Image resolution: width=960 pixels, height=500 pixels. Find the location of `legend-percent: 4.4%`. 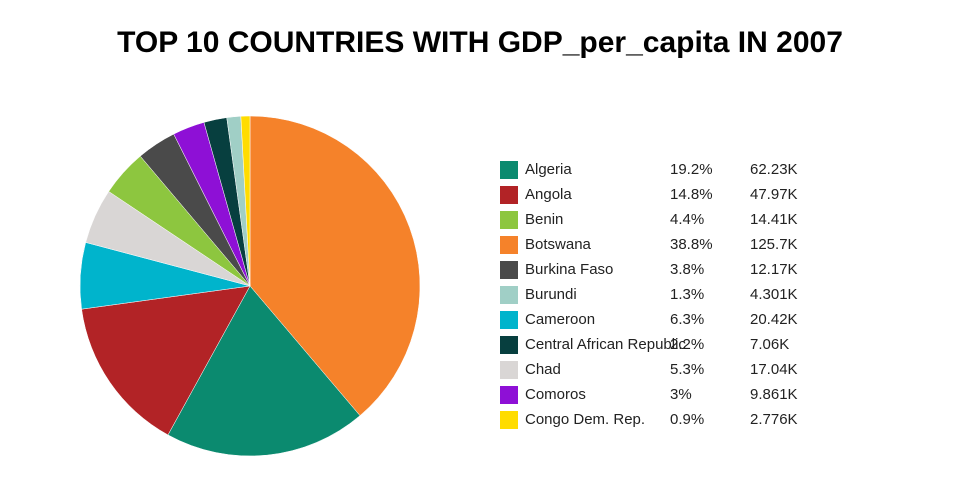

legend-percent: 4.4% is located at coordinates (687, 219).